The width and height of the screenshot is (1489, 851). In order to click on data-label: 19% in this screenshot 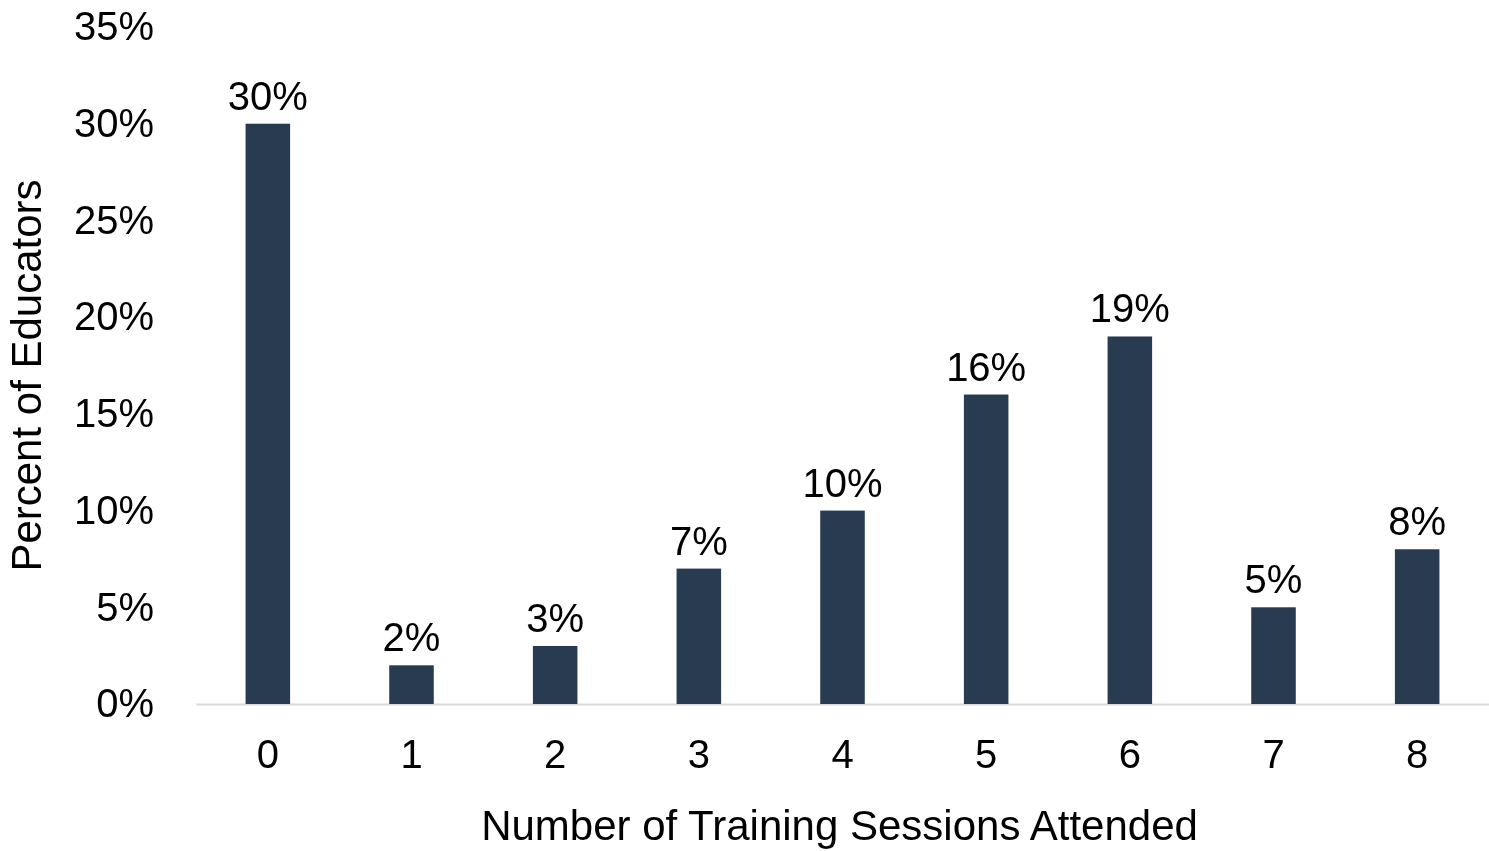, I will do `click(1129, 308)`.